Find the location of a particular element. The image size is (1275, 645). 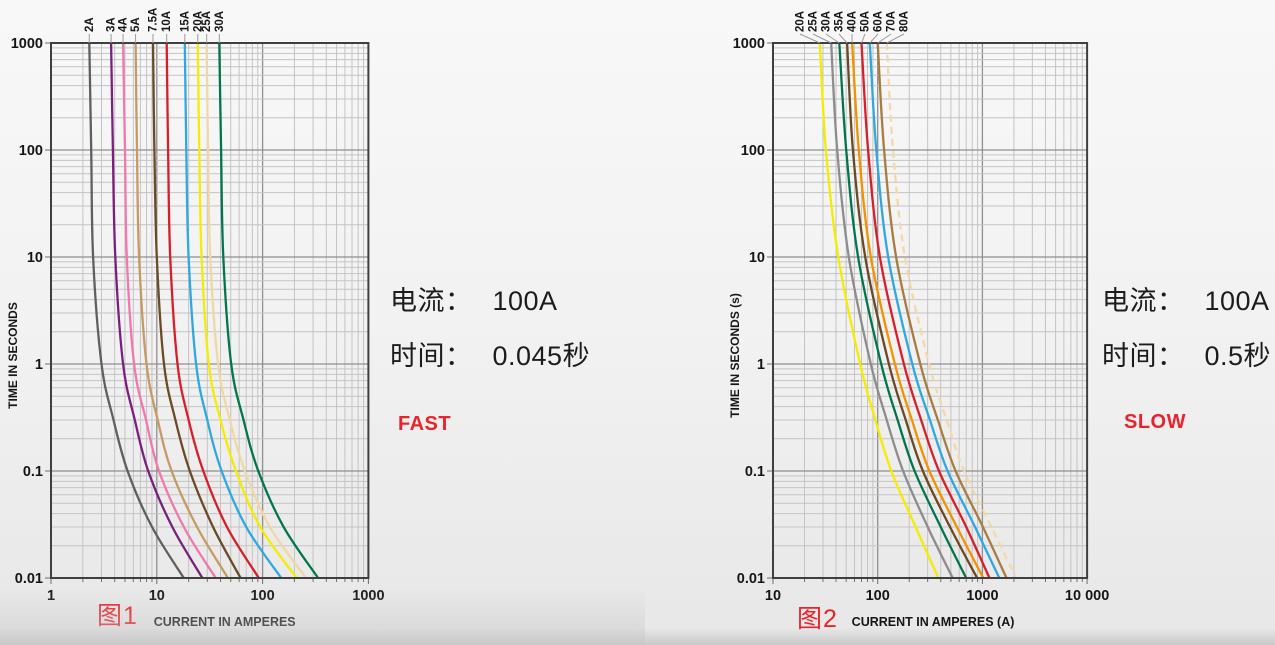

fuse-curve-3A is located at coordinates (156, 310).